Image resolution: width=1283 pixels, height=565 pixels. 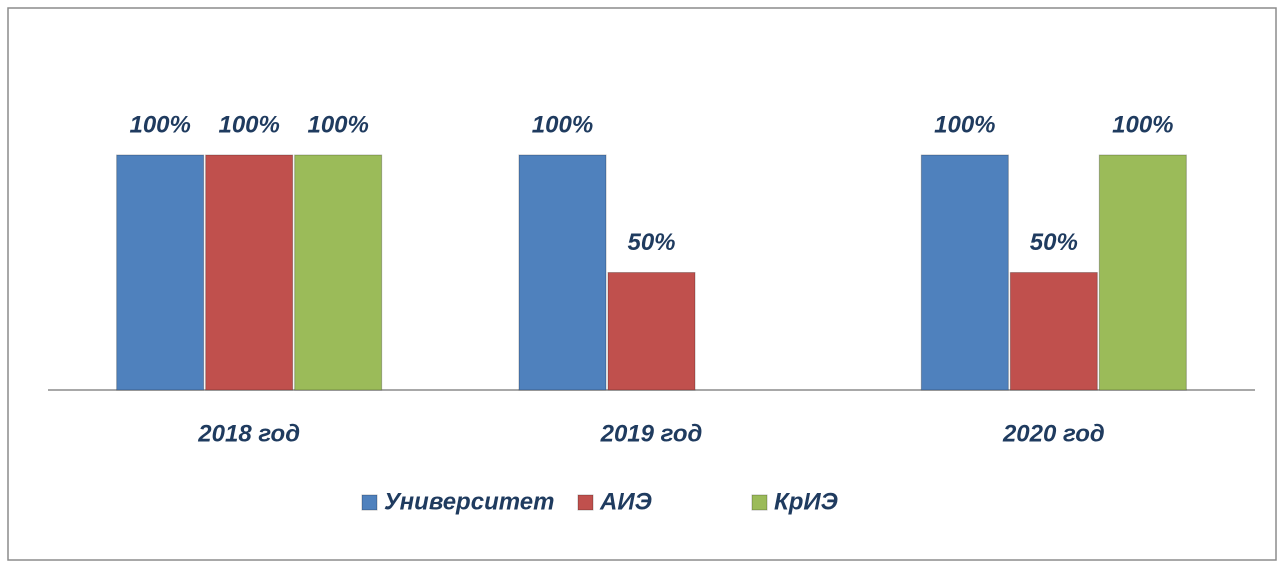 What do you see at coordinates (806, 501) in the screenshot?
I see `legend-label: КрИЭ` at bounding box center [806, 501].